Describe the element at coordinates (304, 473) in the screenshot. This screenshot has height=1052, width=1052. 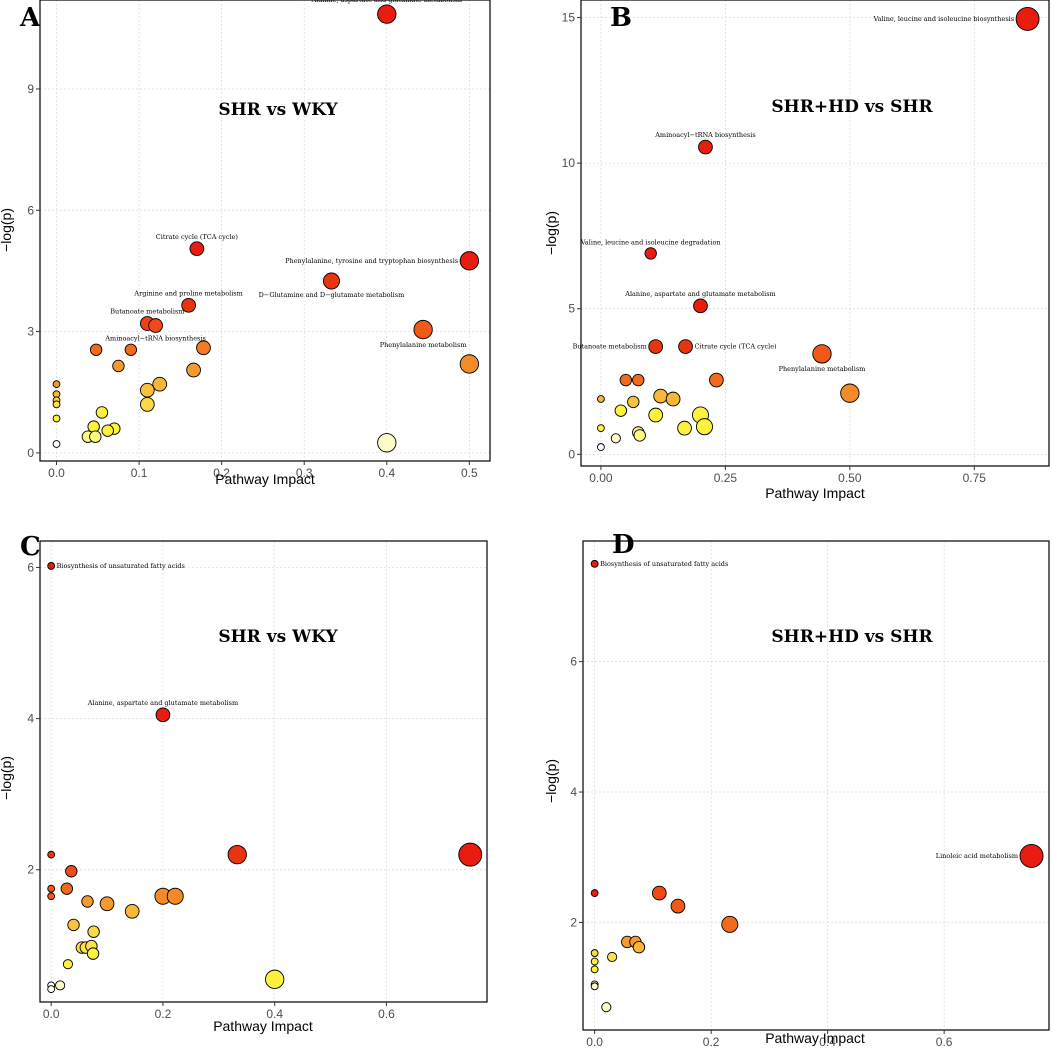
I see `x-tick-label: 0.3` at that location.